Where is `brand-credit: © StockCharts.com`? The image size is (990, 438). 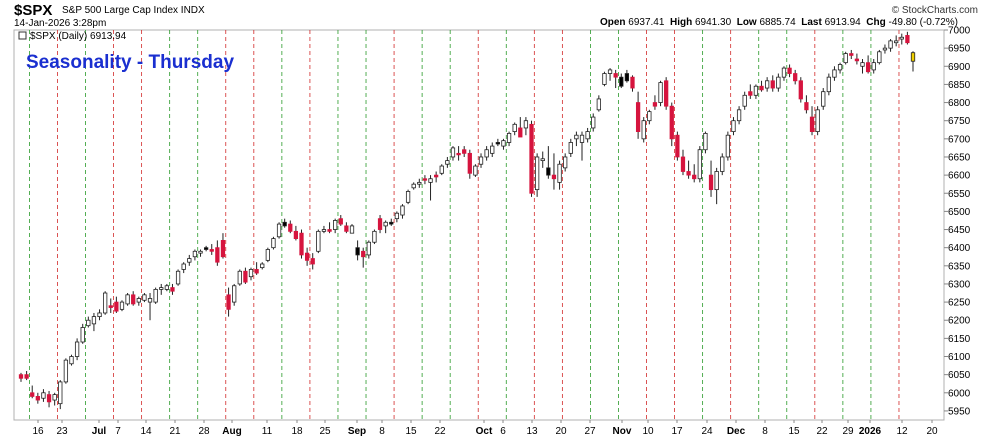 brand-credit: © StockCharts.com is located at coordinates (934, 10).